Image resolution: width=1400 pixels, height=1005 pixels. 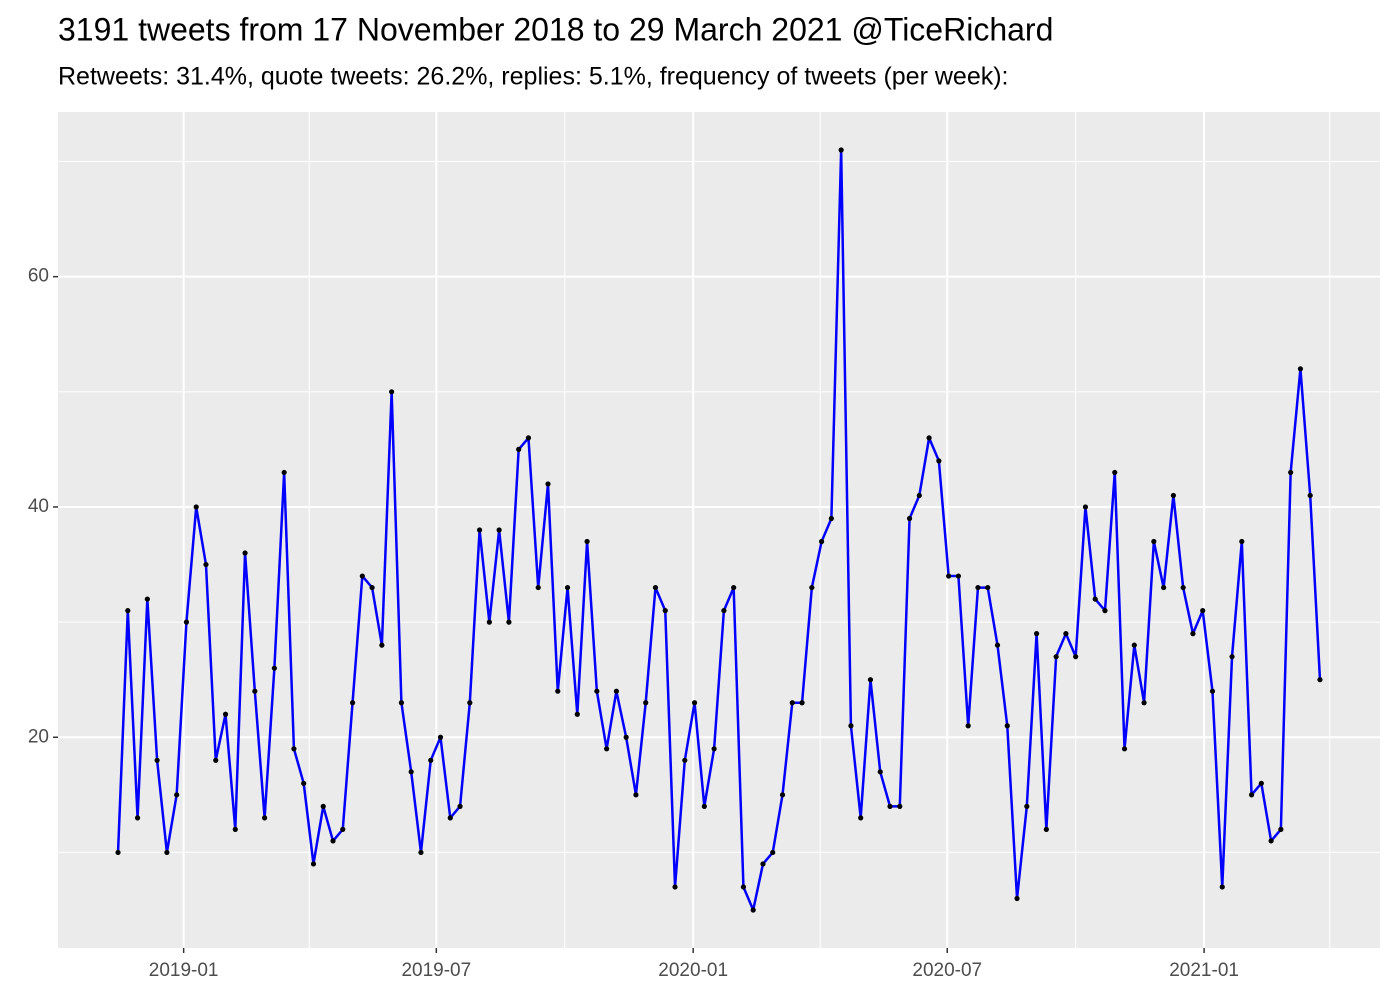 I want to click on x-tick-label: 2019-07, so click(x=436, y=970).